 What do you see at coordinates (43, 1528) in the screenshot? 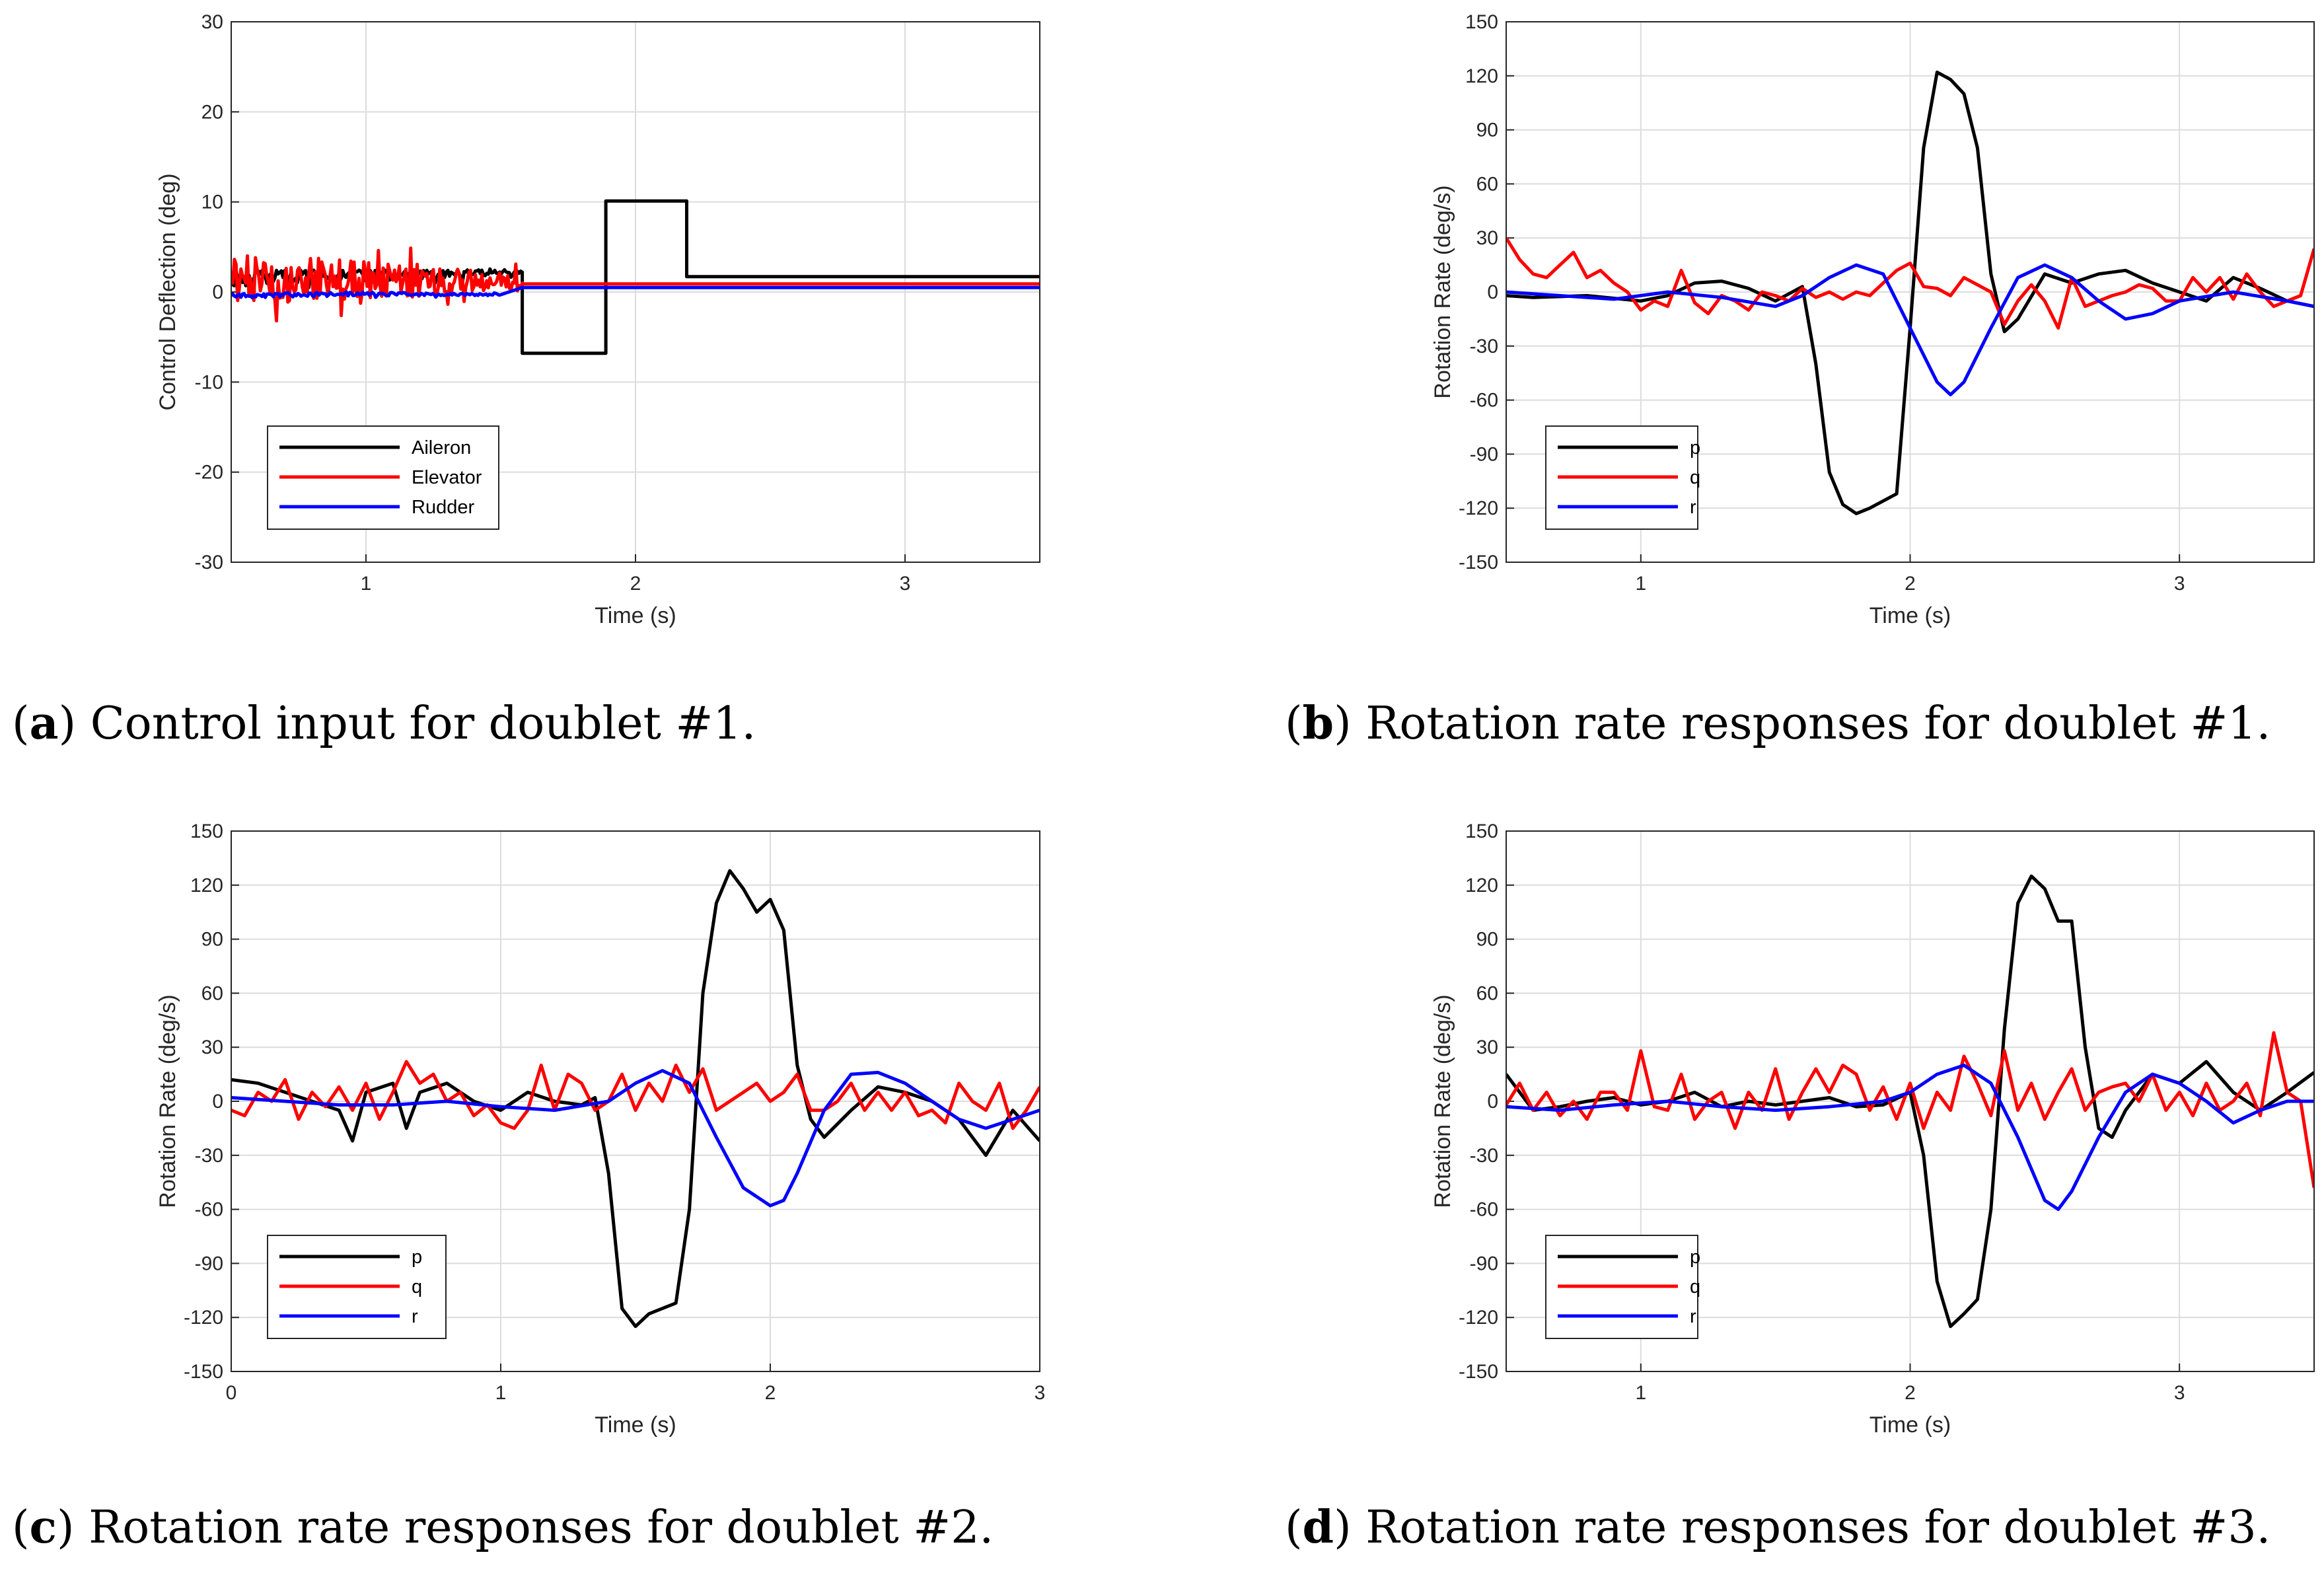
I see `caption-c-letter: c` at bounding box center [43, 1528].